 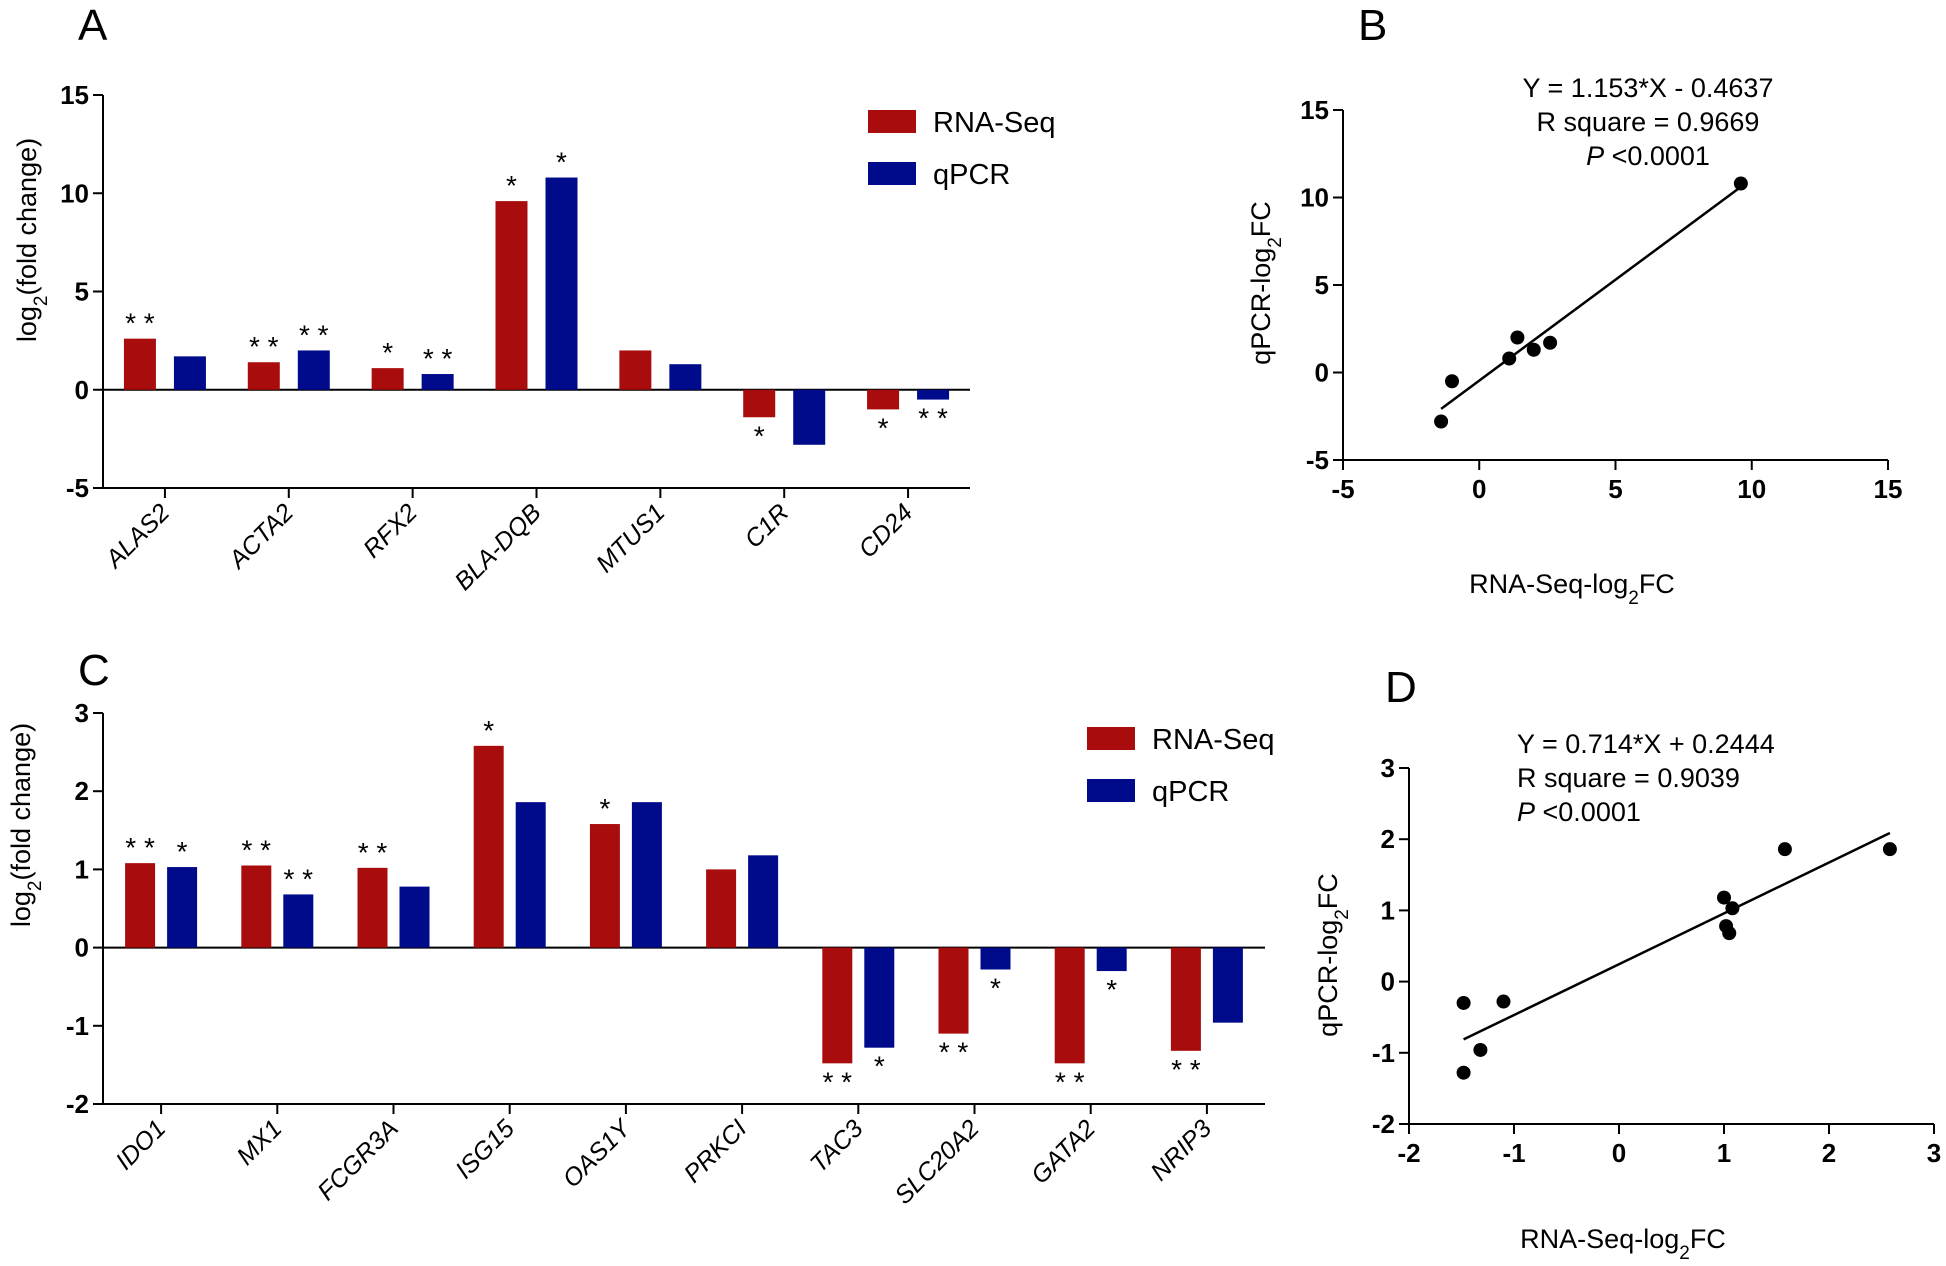 What do you see at coordinates (387, 352) in the screenshot?
I see `significance-rna-seq-rfx2: *` at bounding box center [387, 352].